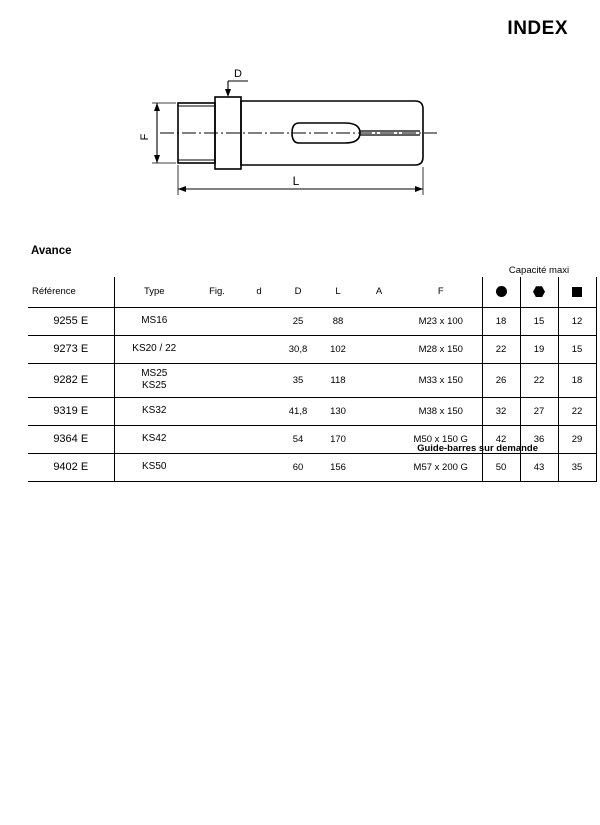  I want to click on col-header-type: Type, so click(154, 292).